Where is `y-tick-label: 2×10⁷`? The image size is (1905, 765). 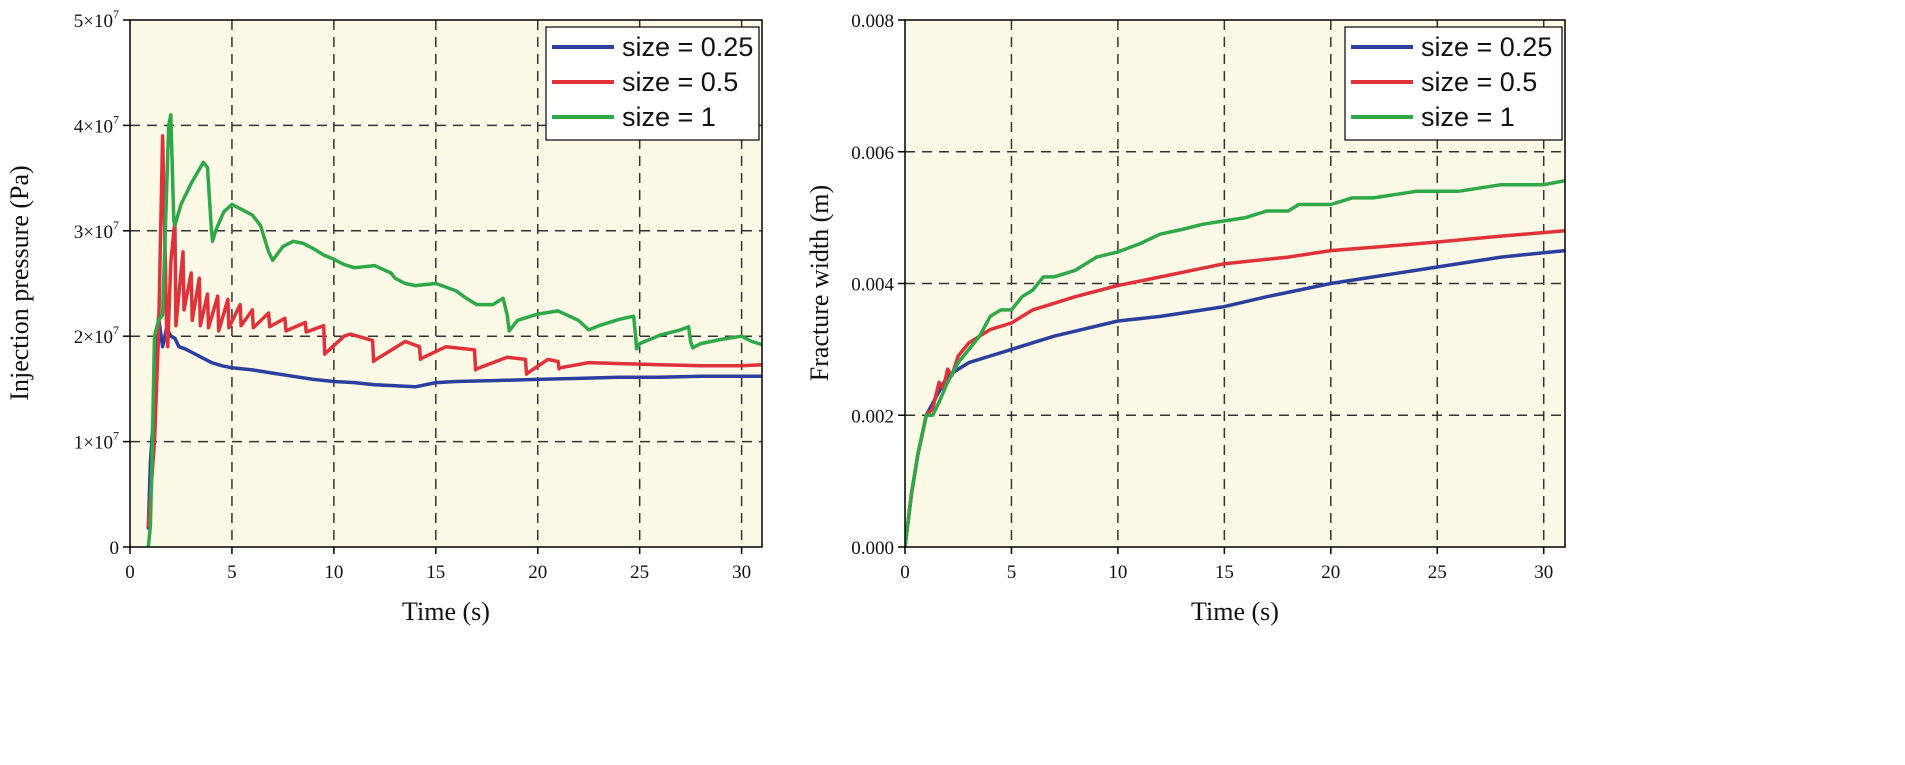
y-tick-label: 2×10⁷ is located at coordinates (96, 335).